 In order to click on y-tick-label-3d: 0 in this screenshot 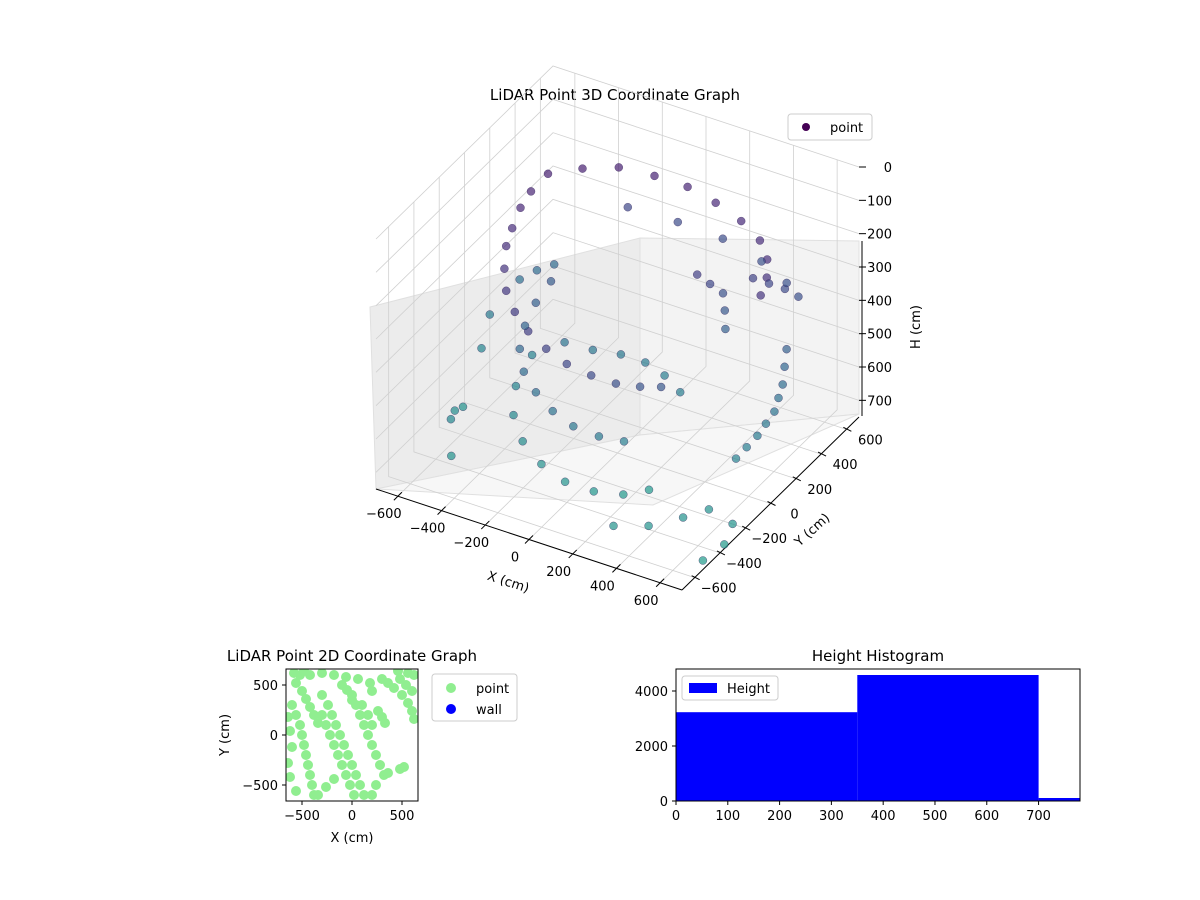, I will do `click(794, 515)`.